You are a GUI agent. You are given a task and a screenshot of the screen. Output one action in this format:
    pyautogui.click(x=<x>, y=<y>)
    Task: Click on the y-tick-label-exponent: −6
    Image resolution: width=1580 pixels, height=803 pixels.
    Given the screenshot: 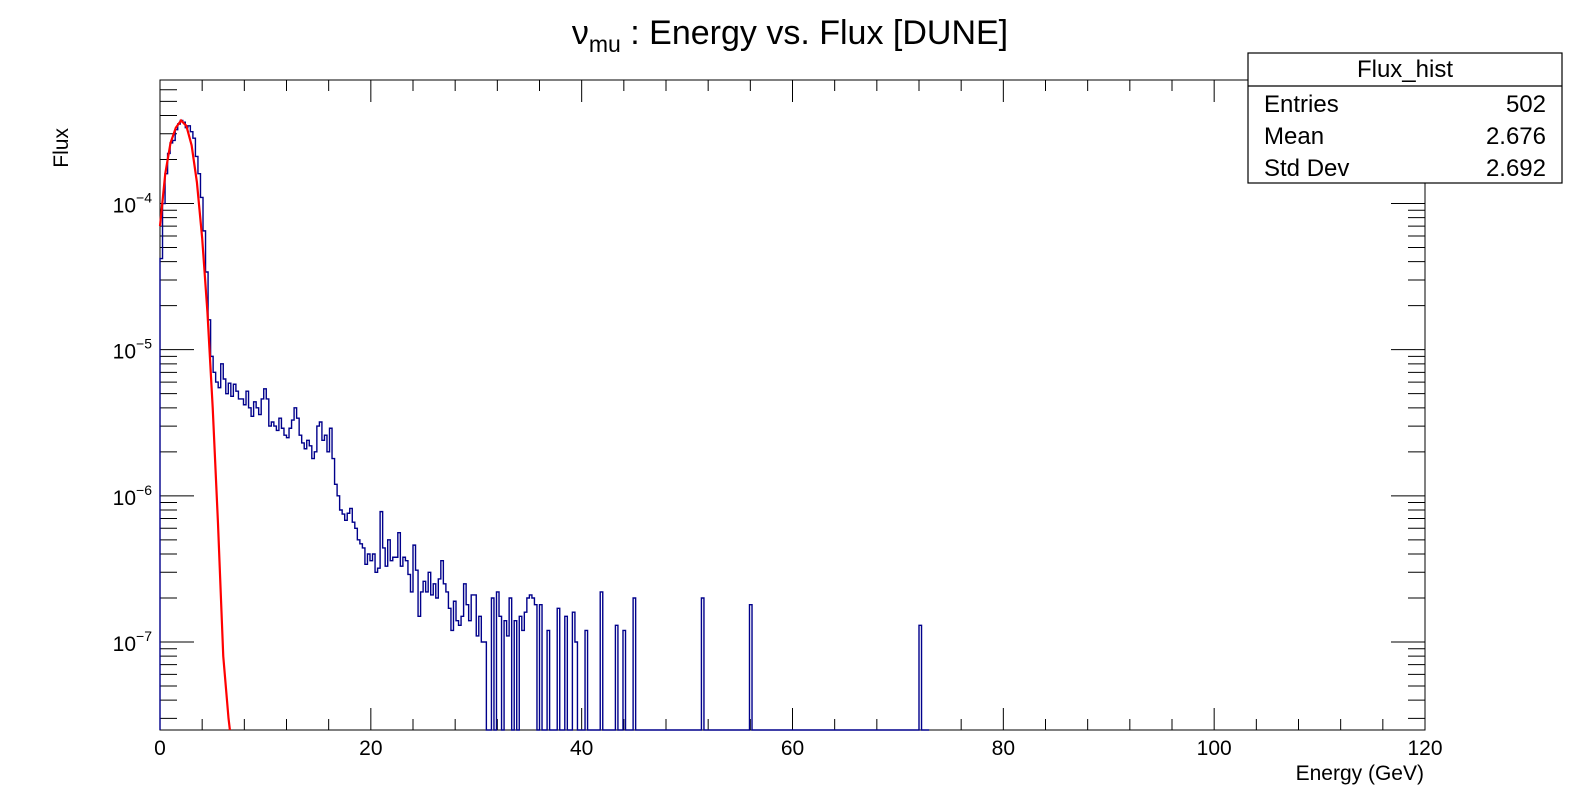 What is the action you would take?
    pyautogui.click(x=144, y=490)
    